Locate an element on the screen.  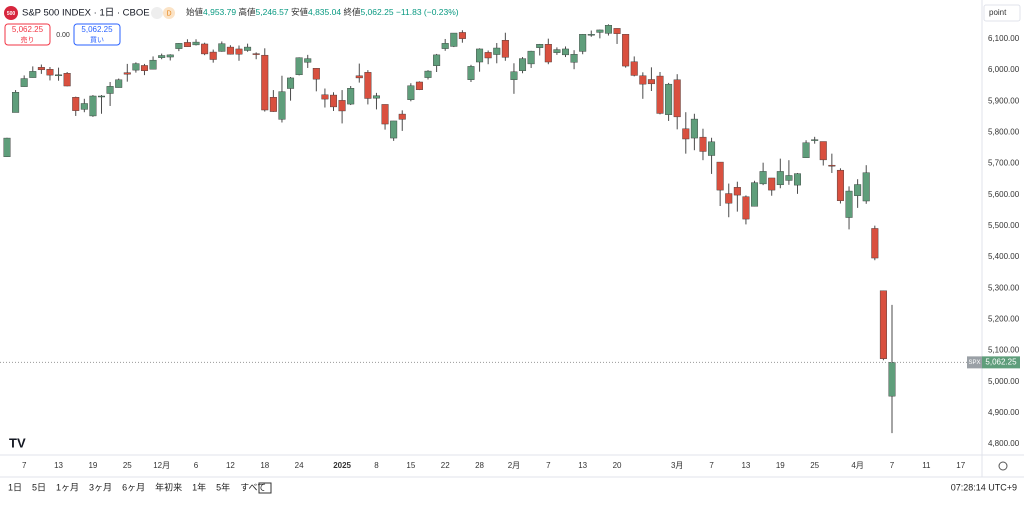
calendar-icon is located at coordinates (265, 488).